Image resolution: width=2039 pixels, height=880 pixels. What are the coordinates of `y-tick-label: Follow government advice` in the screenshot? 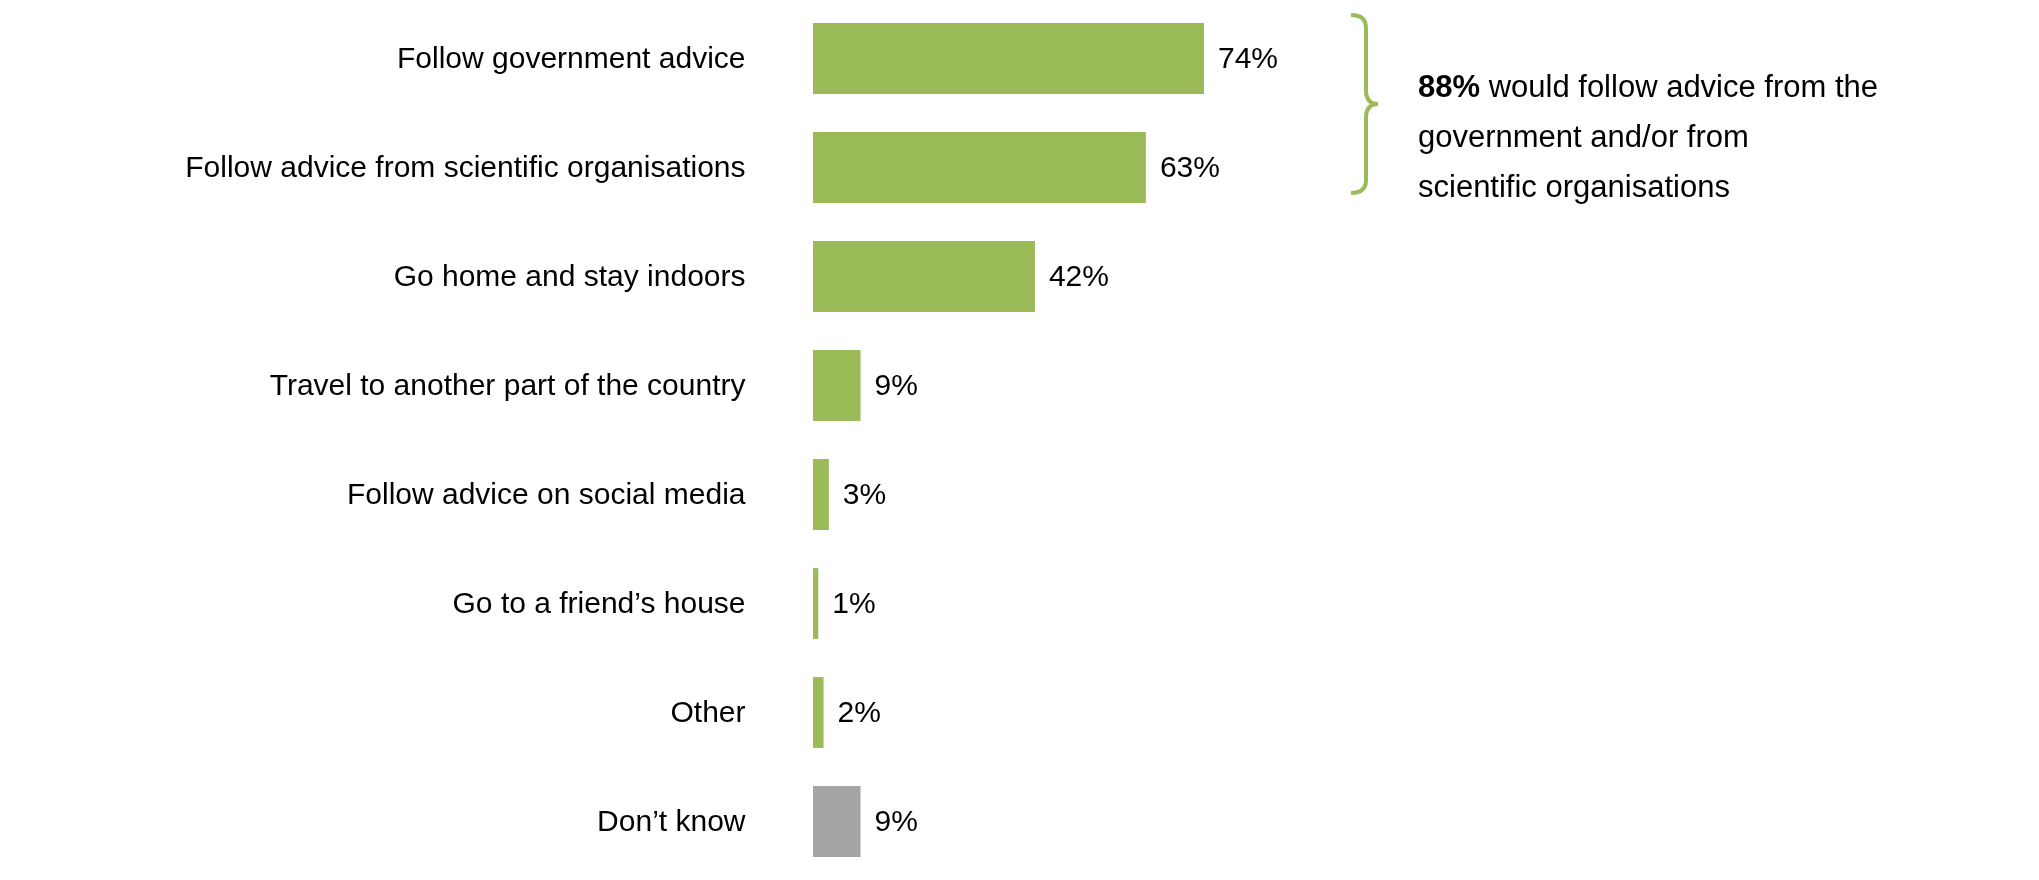 It's located at (571, 57).